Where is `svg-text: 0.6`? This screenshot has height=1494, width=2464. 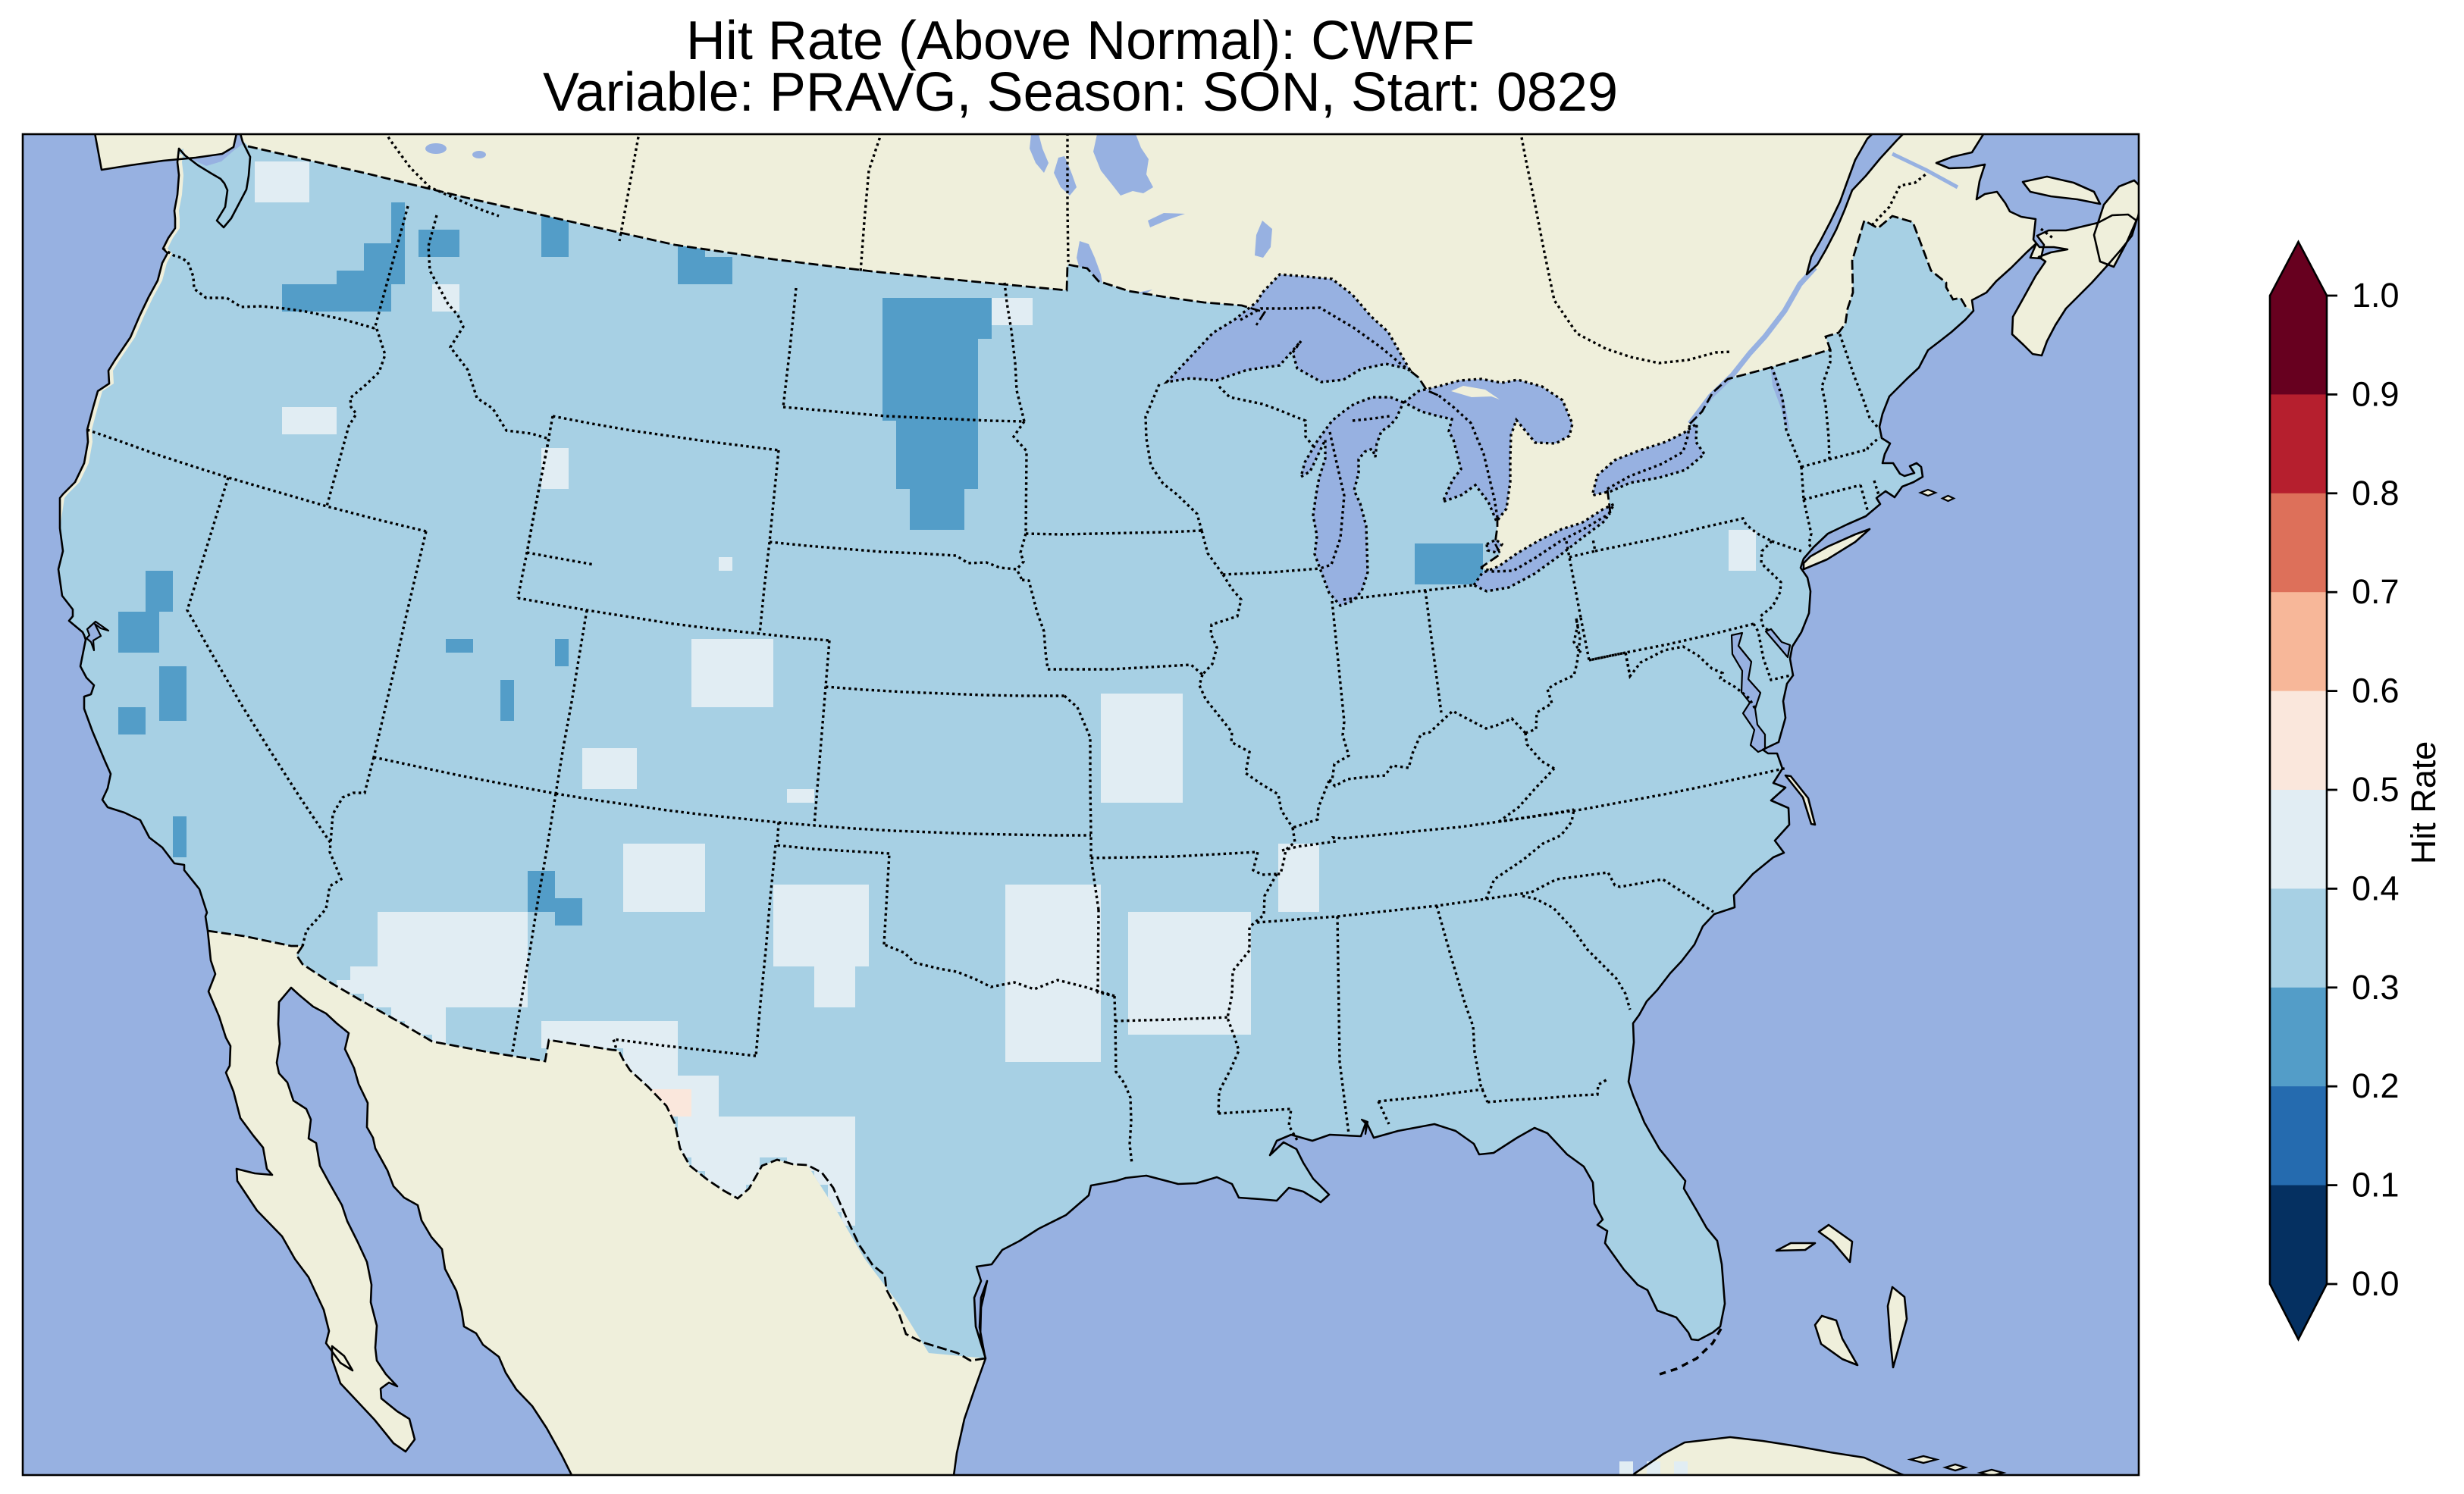 svg-text: 0.6 is located at coordinates (2376, 691).